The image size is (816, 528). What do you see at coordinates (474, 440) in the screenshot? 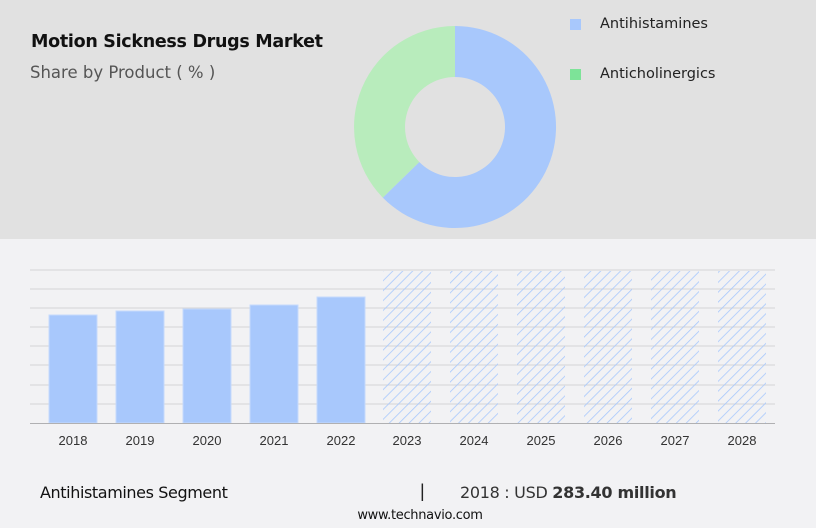
I see `x-tick-label: 2024` at bounding box center [474, 440].